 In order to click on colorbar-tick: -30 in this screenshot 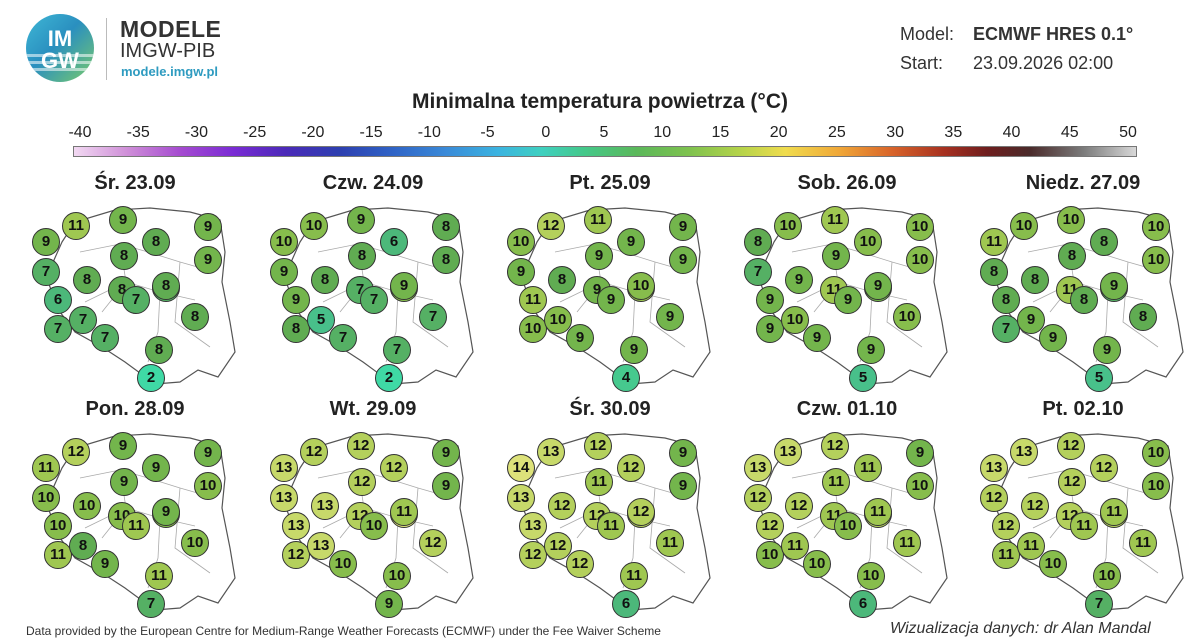, I will do `click(196, 132)`.